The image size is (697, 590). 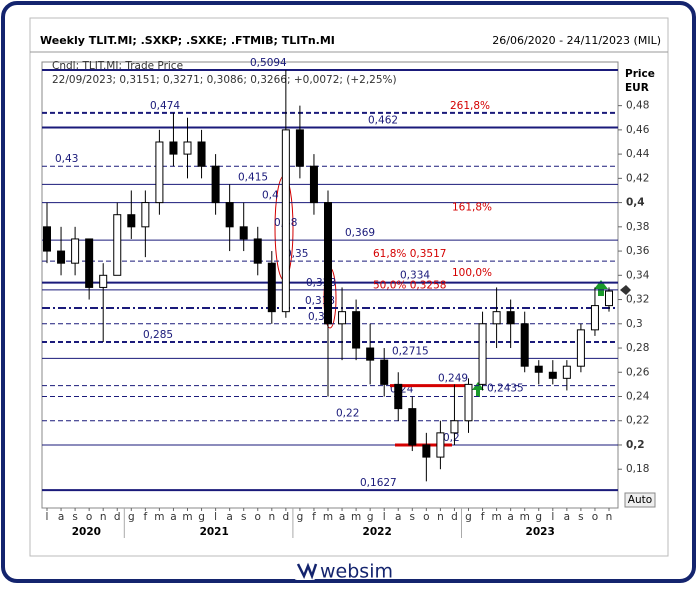 I want to click on auto-button-label: Auto, so click(x=640, y=500).